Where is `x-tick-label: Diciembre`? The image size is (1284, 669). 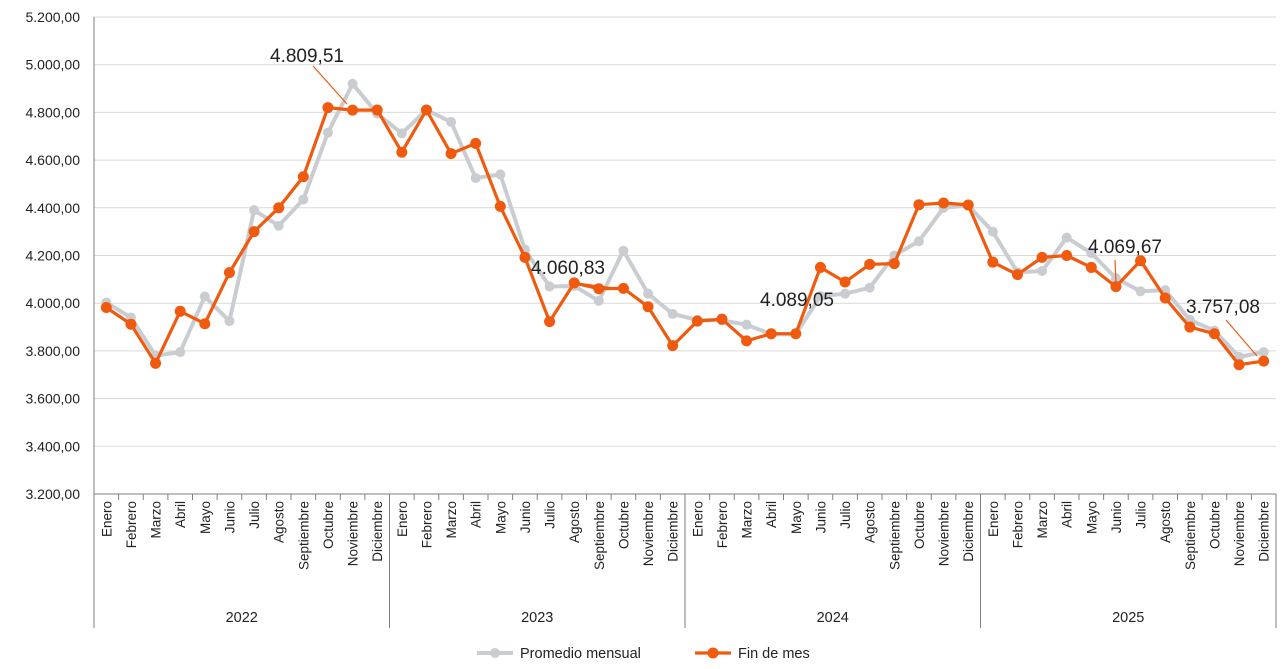 x-tick-label: Diciembre is located at coordinates (377, 531).